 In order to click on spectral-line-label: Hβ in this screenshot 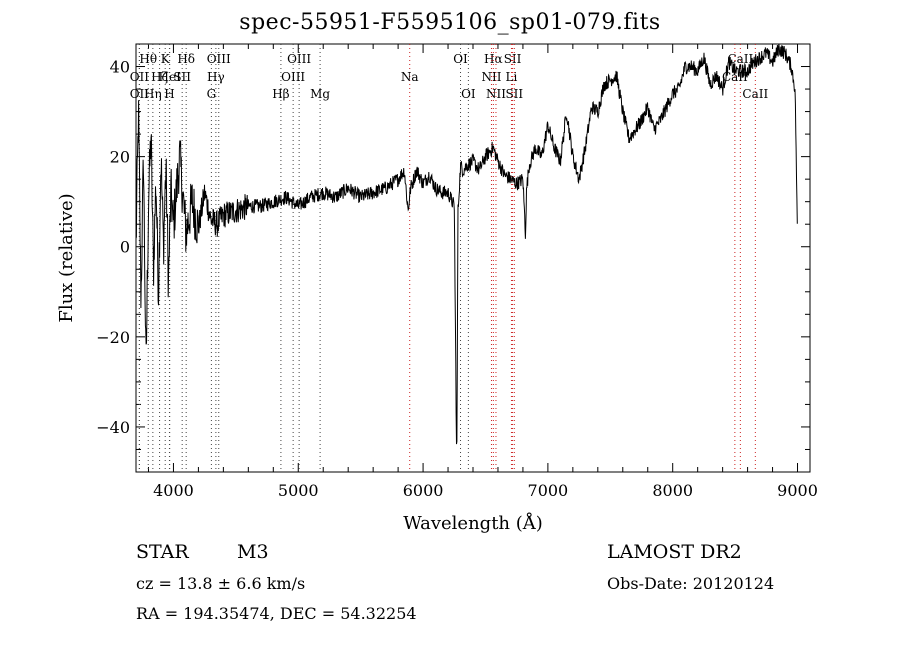, I will do `click(280, 94)`.